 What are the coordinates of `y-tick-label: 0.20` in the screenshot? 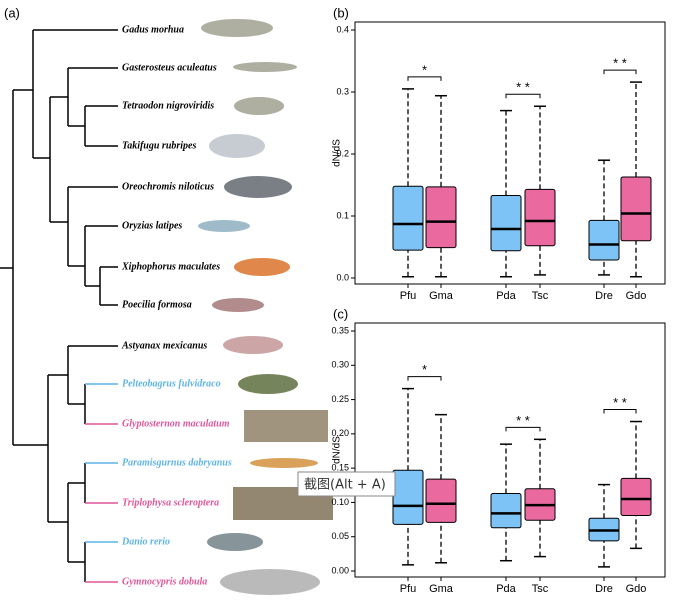 It's located at (340, 433).